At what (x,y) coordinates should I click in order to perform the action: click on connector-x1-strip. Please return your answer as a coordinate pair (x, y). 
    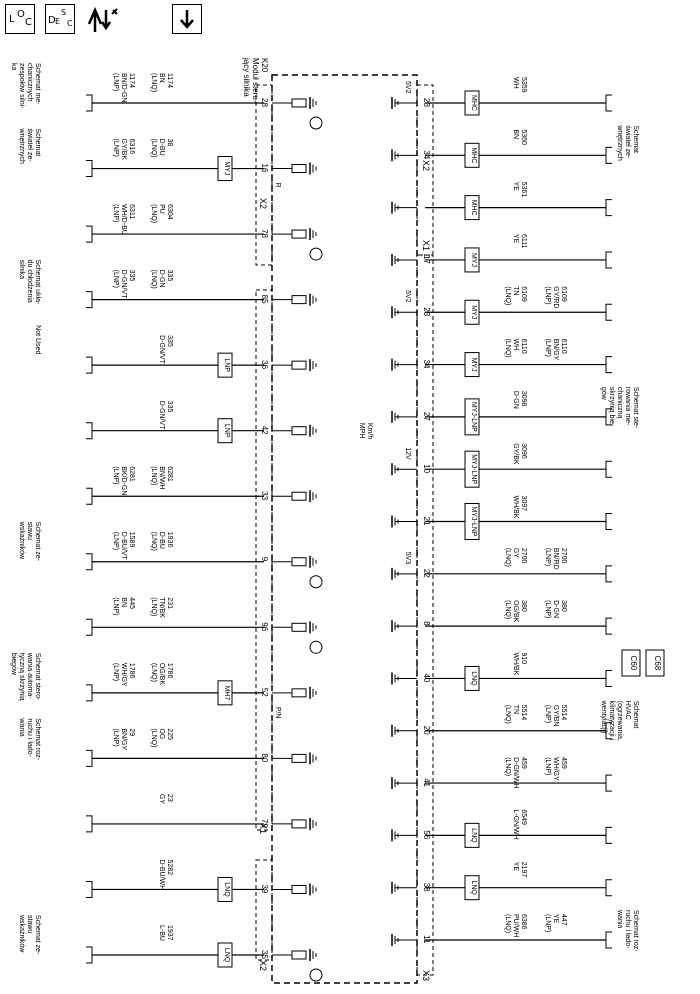
    Looking at the image, I should click on (264, 560).